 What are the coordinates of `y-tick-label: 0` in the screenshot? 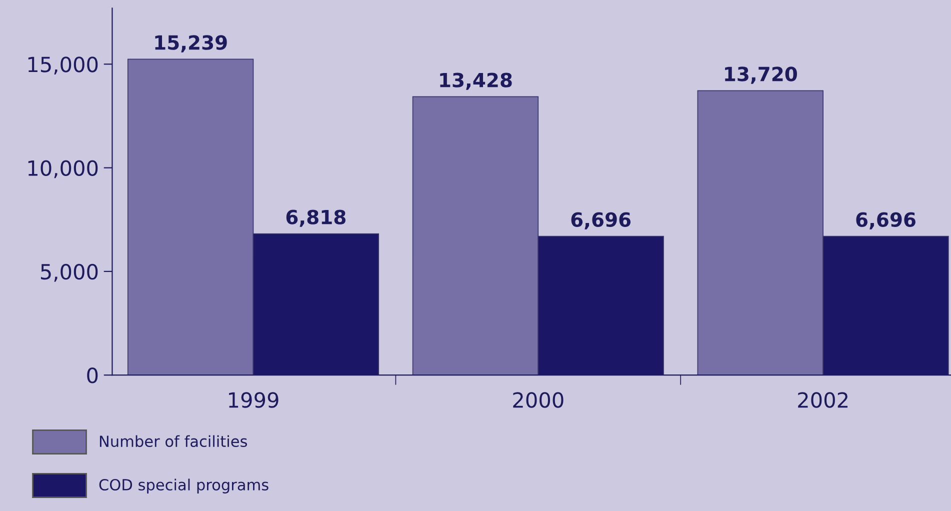 It's located at (92, 376).